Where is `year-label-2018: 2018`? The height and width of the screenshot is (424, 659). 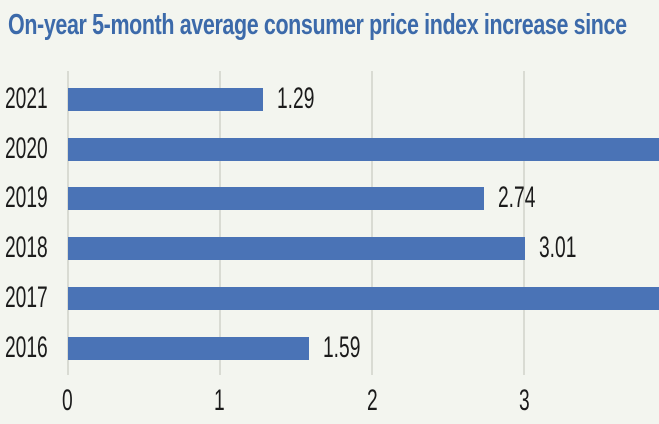
year-label-2018: 2018 is located at coordinates (38, 248).